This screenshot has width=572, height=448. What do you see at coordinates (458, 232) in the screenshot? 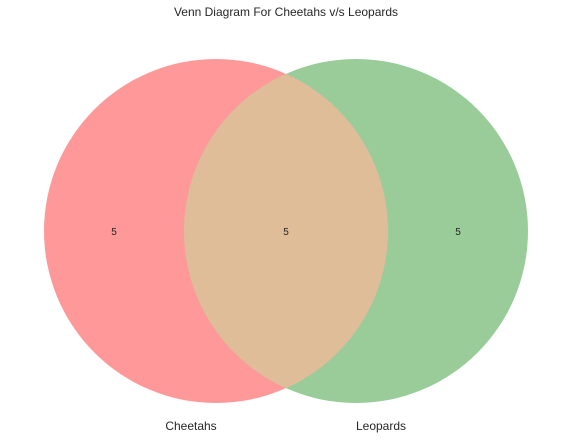
I see `leopards-only-count: 5` at bounding box center [458, 232].